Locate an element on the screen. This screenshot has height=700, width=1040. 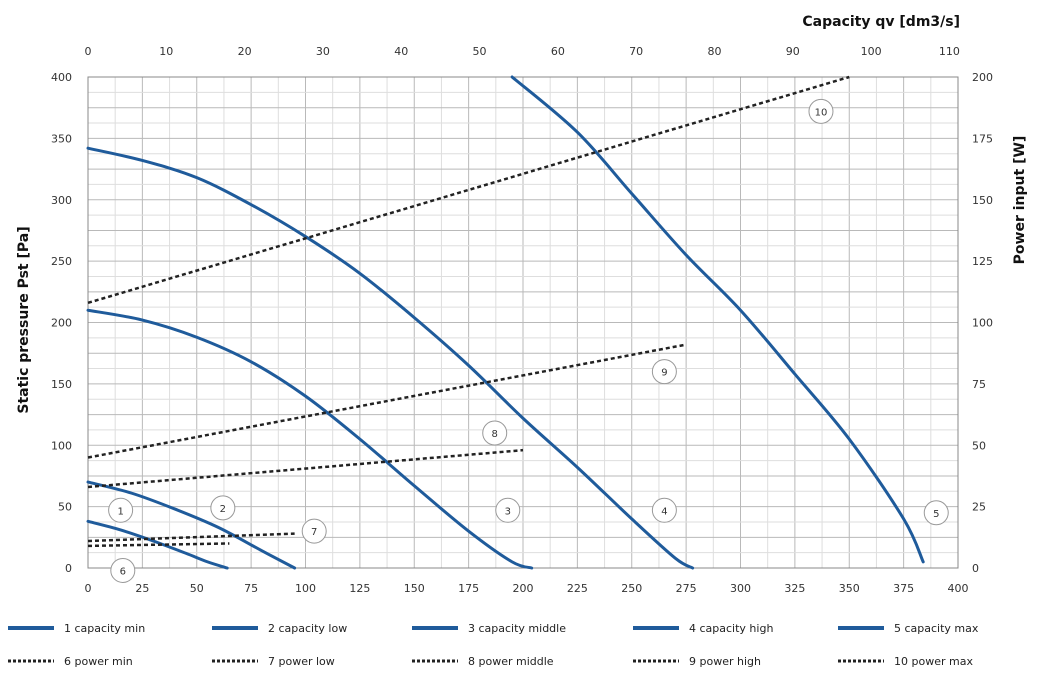
x-bottom-tick-label: 125 is located at coordinates (359, 588).